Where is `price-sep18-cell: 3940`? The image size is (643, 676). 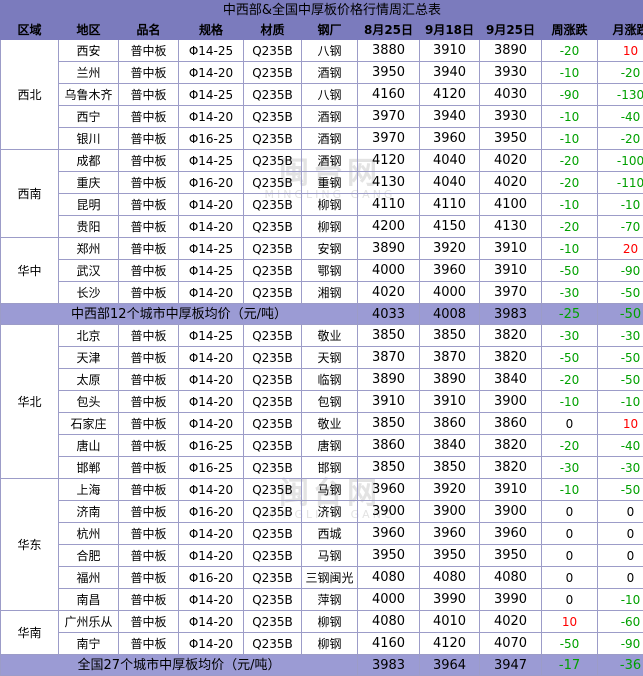 price-sep18-cell: 3940 is located at coordinates (450, 117).